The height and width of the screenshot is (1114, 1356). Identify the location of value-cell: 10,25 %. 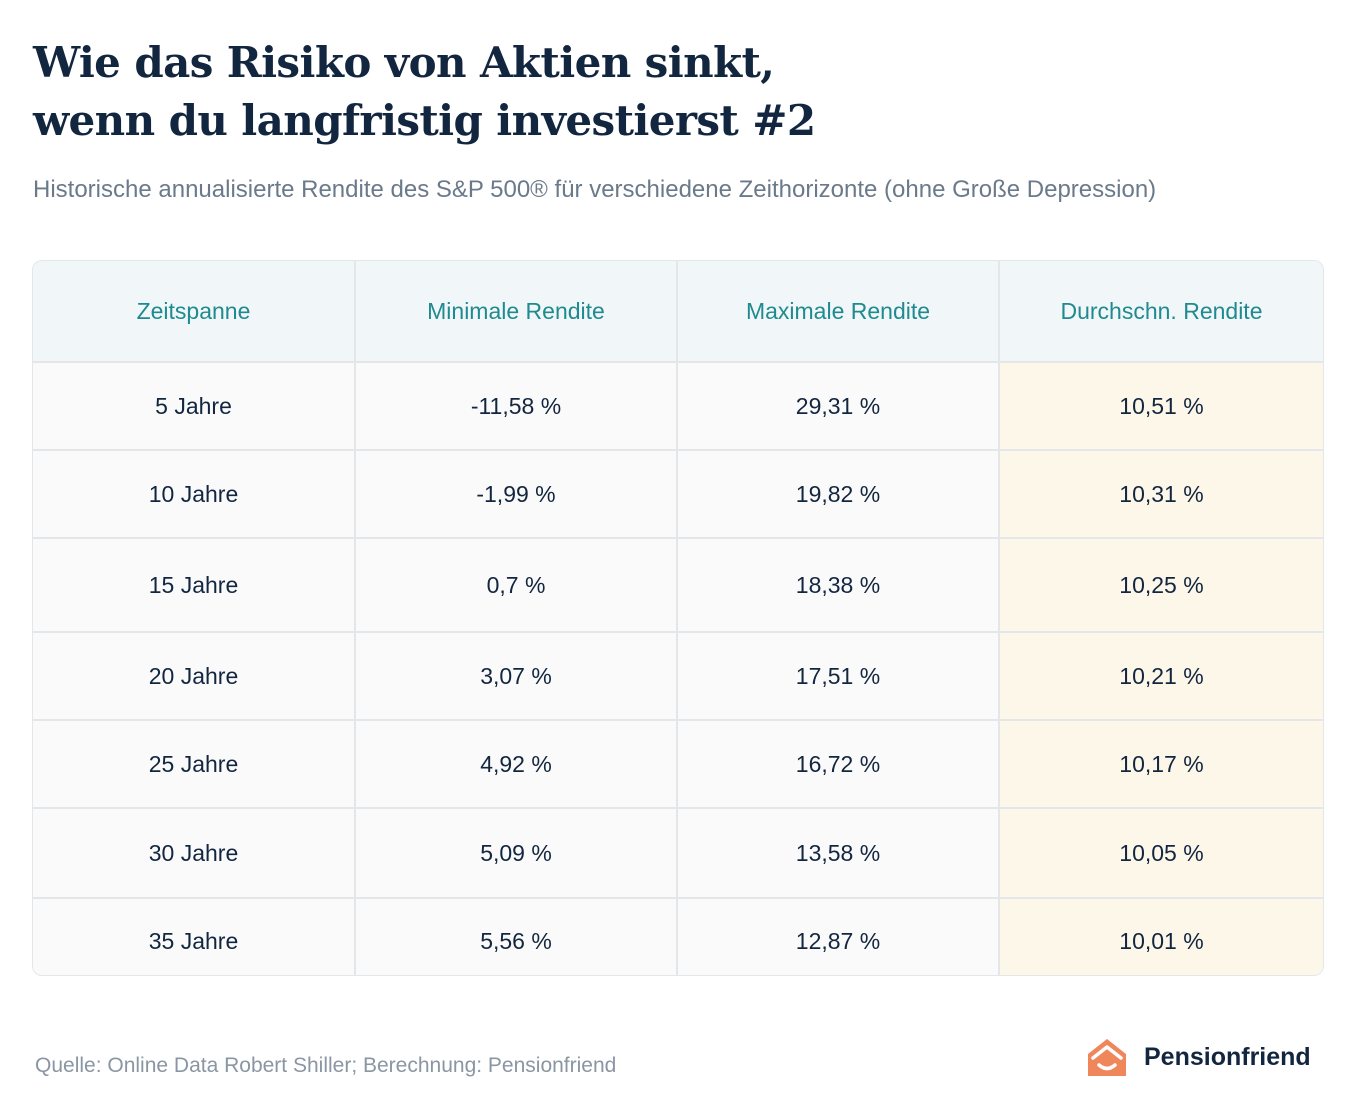
(1161, 584).